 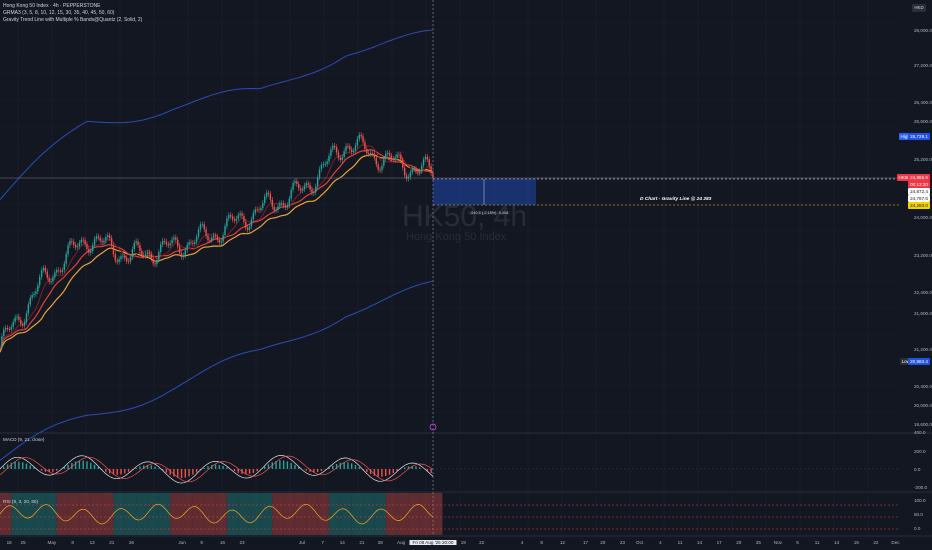 What do you see at coordinates (923, 292) in the screenshot?
I see `price-axis-tick: 22,400.0` at bounding box center [923, 292].